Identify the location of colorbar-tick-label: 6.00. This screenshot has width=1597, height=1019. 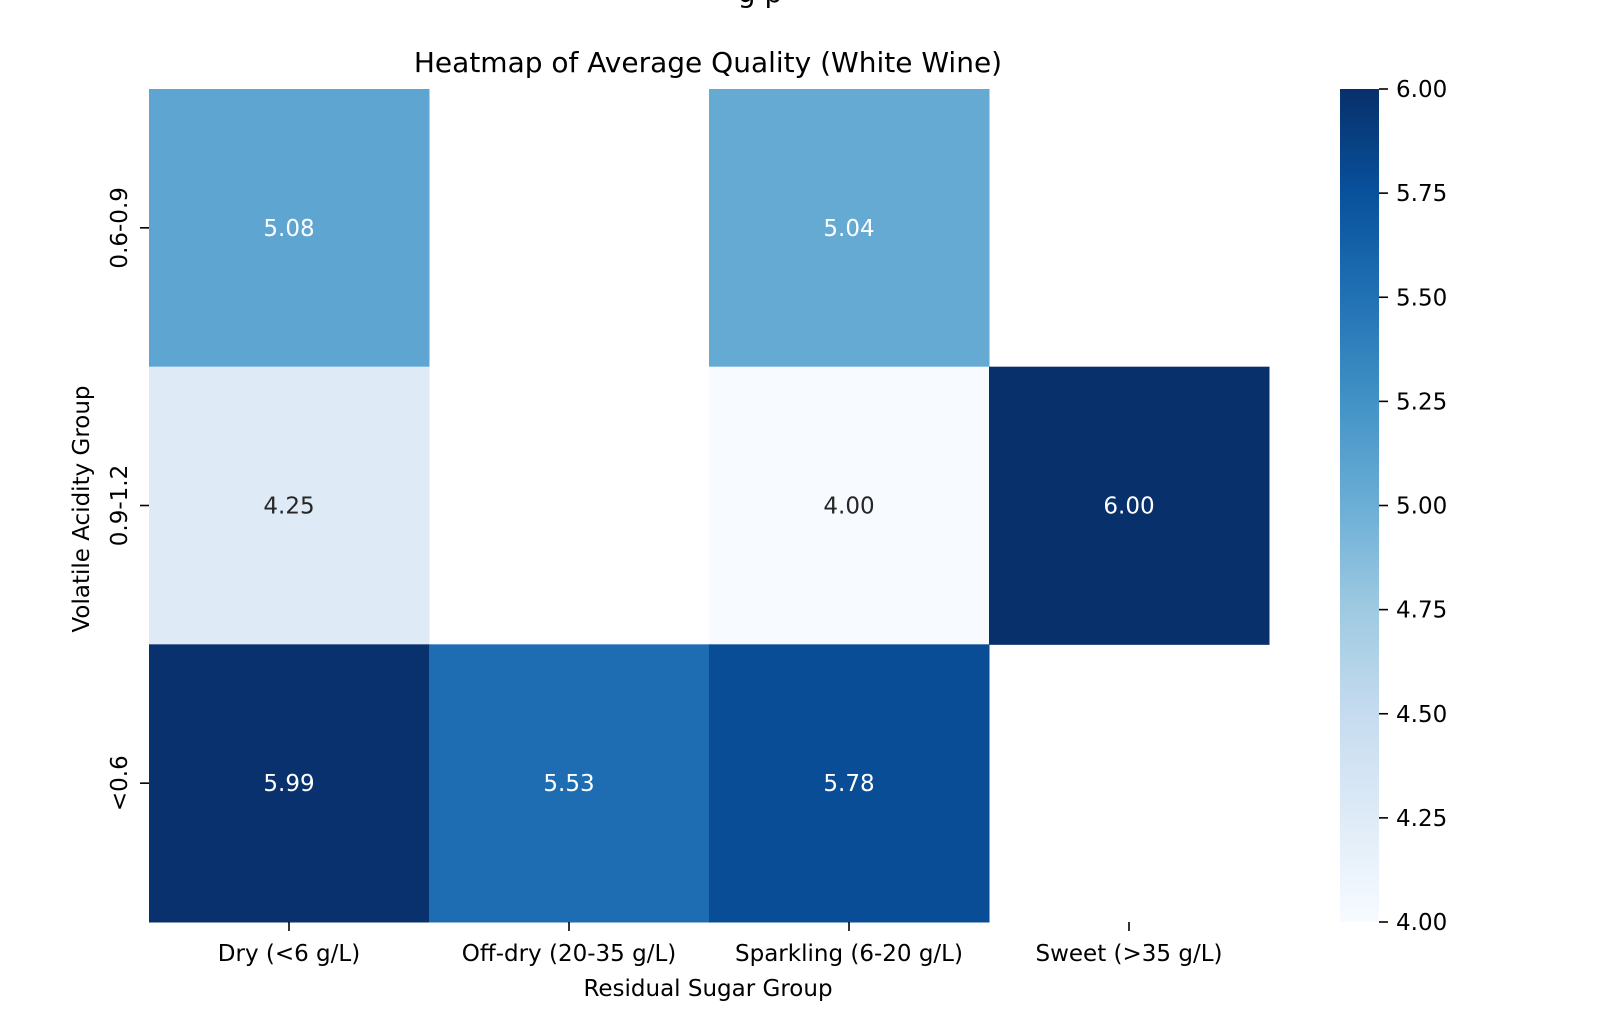
(1421, 90).